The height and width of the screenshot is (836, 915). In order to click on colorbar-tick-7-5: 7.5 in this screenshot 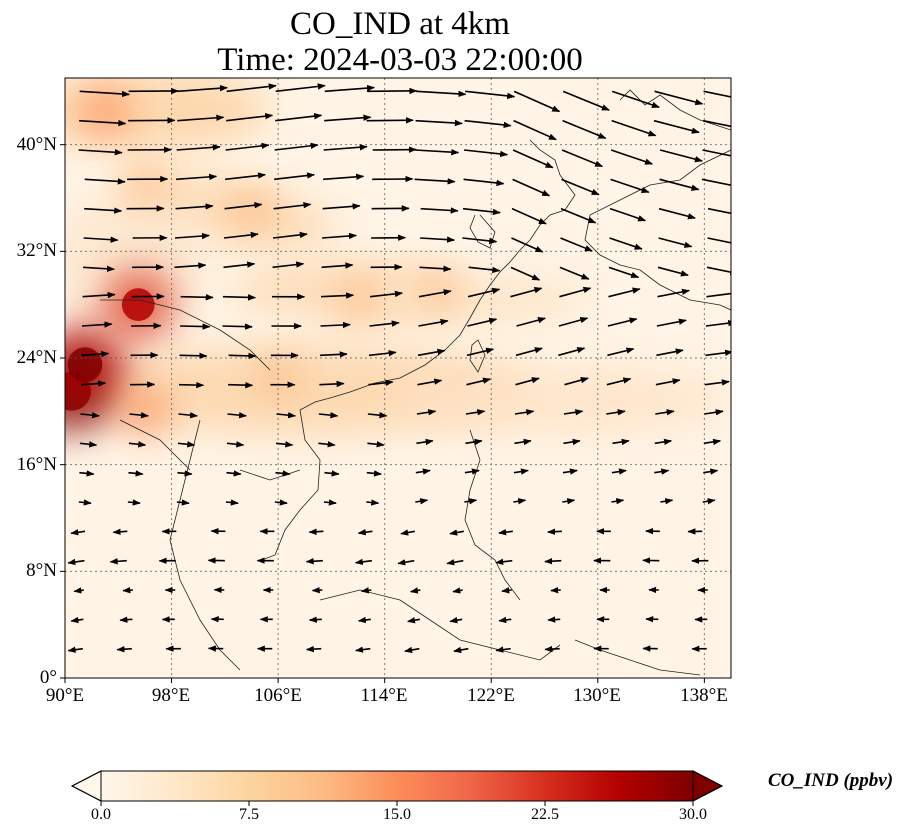, I will do `click(249, 814)`.